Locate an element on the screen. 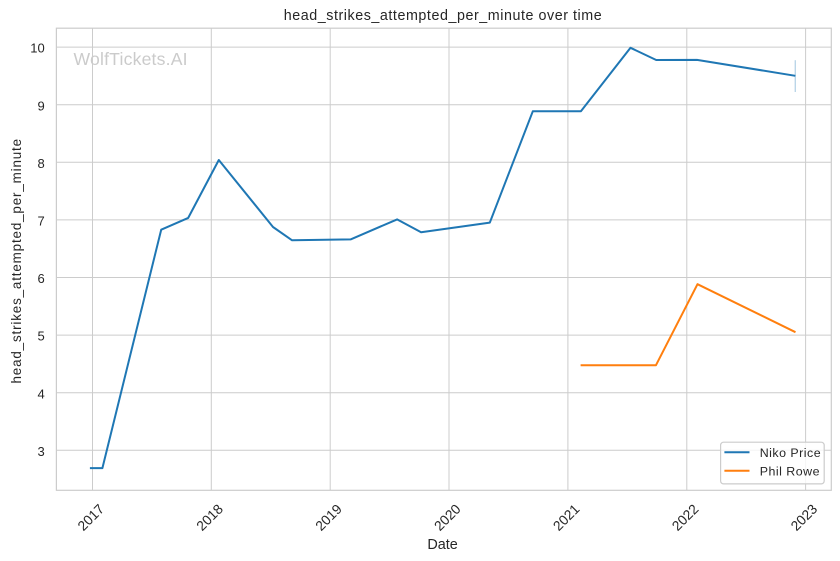 Image resolution: width=840 pixels, height=561 pixels. svg-text: 2019 is located at coordinates (329, 517).